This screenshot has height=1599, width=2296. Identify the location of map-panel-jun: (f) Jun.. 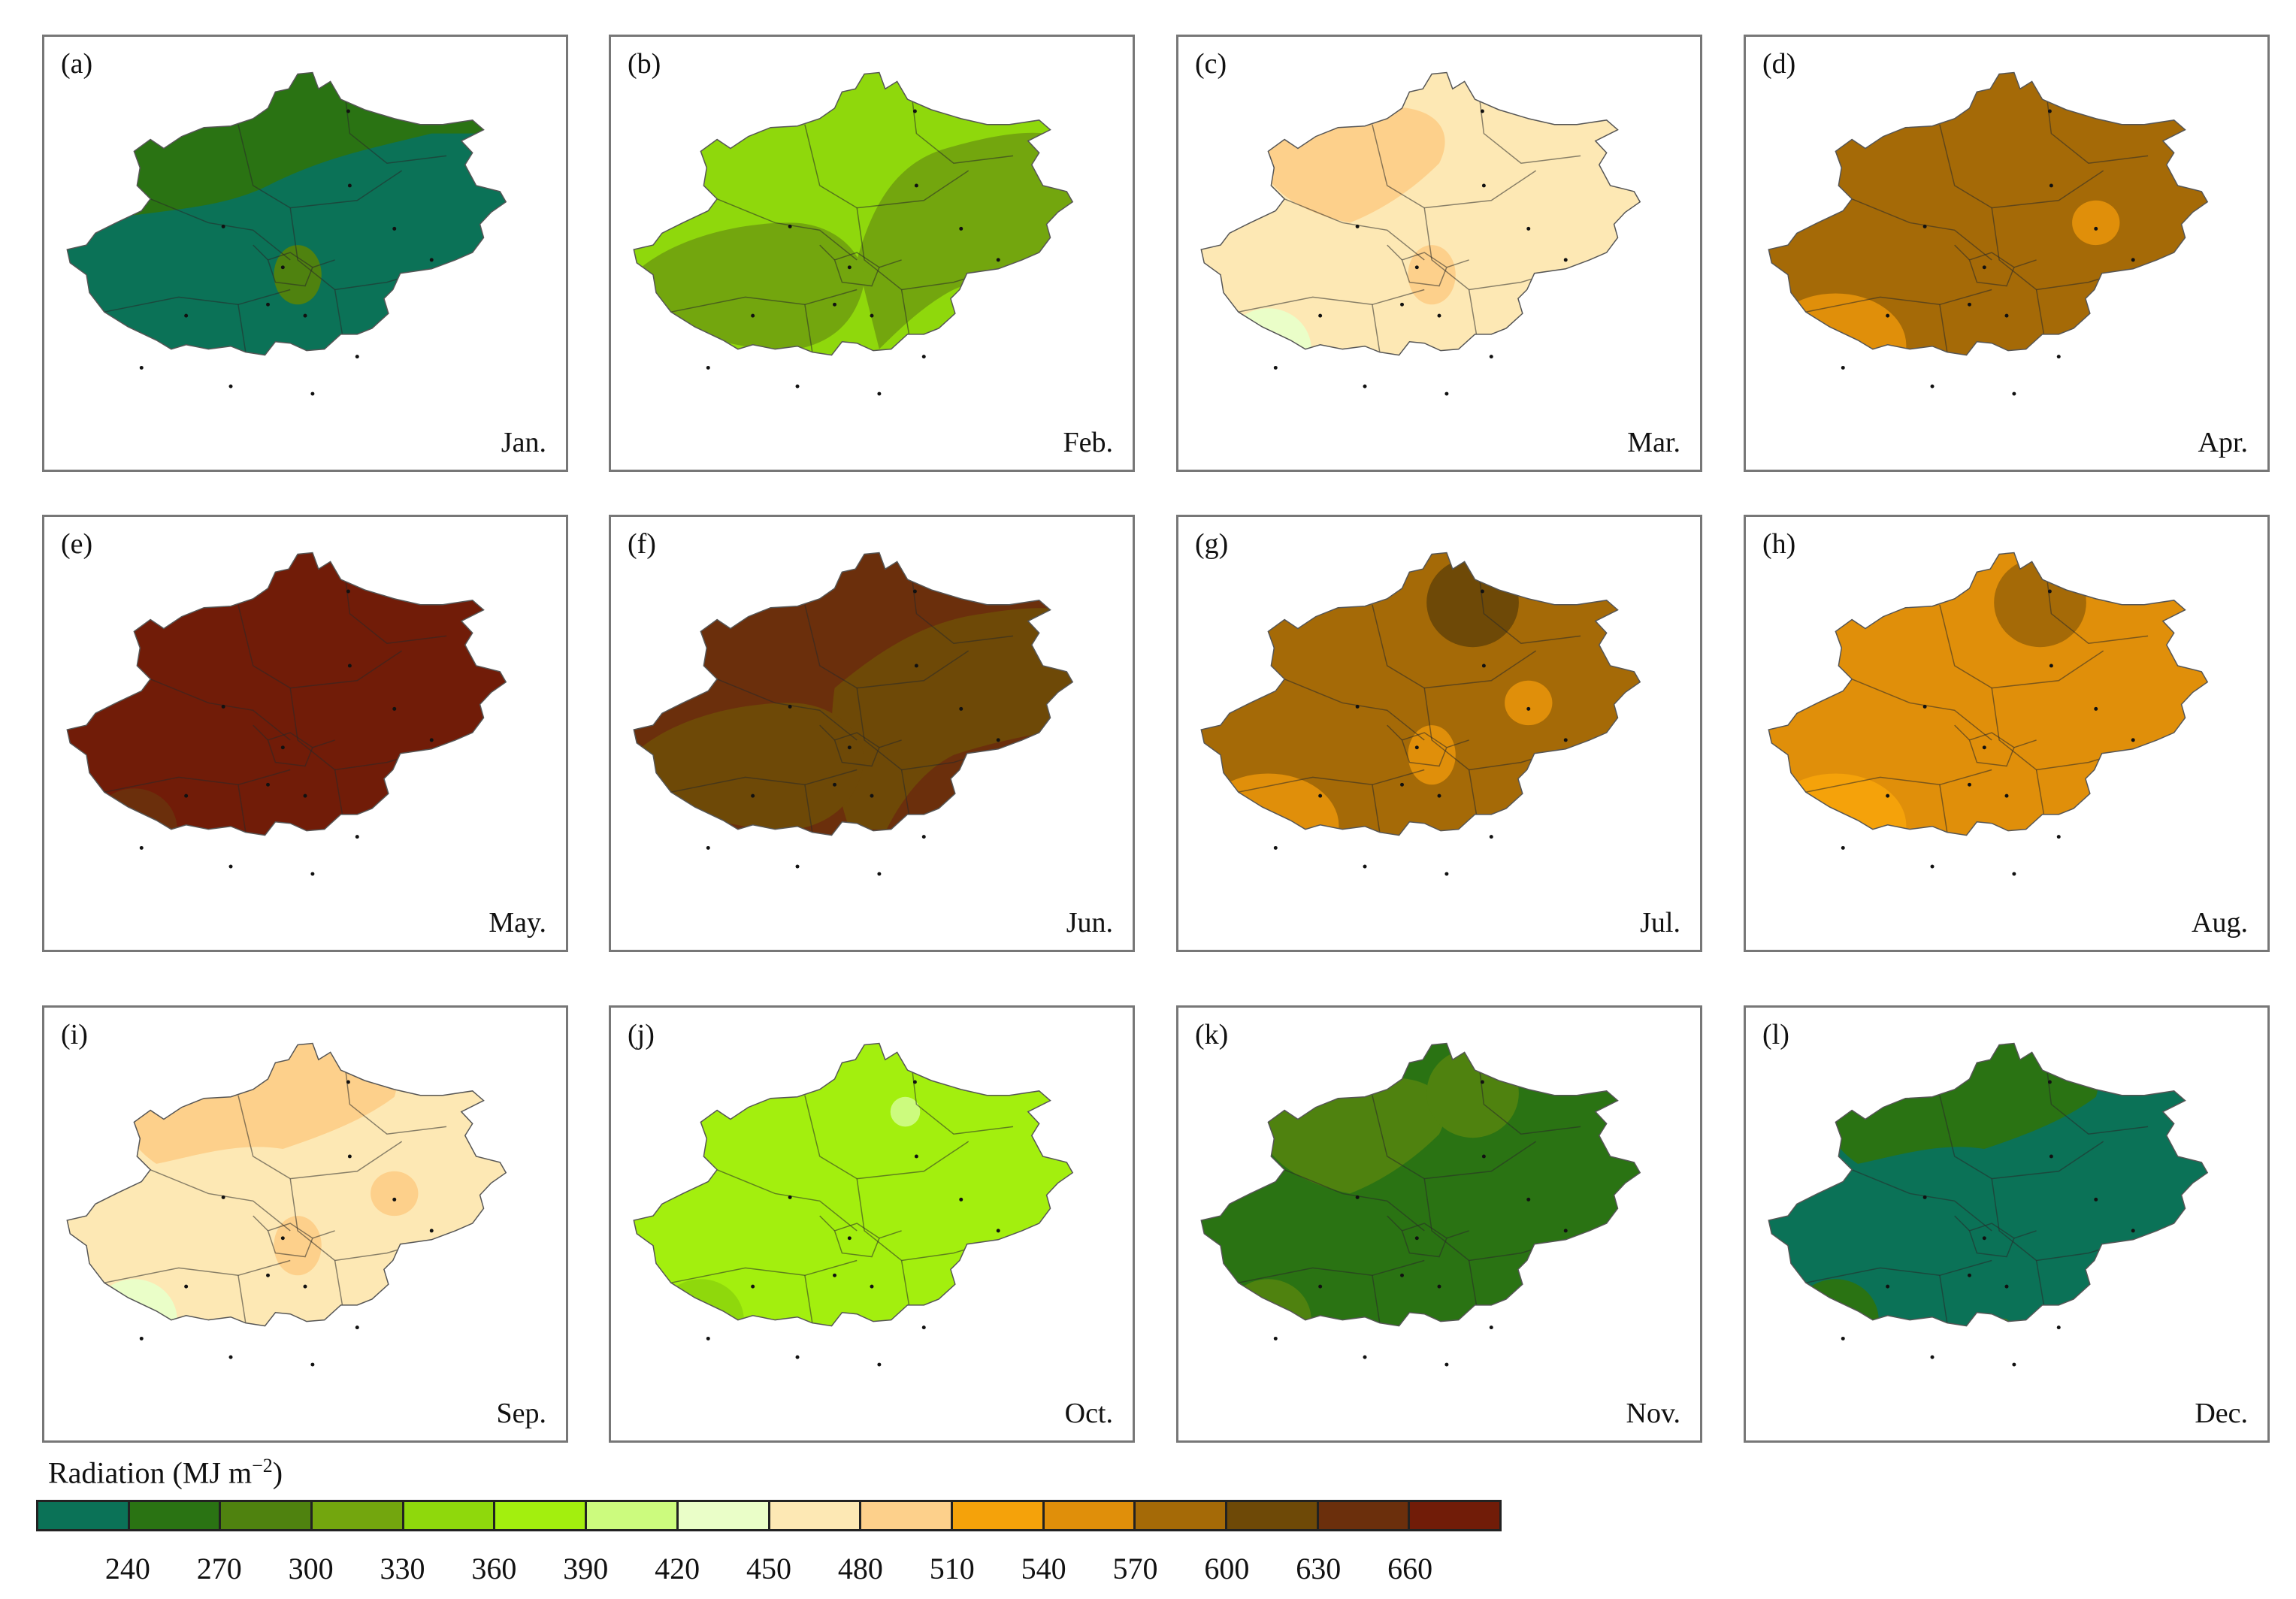
(872, 733).